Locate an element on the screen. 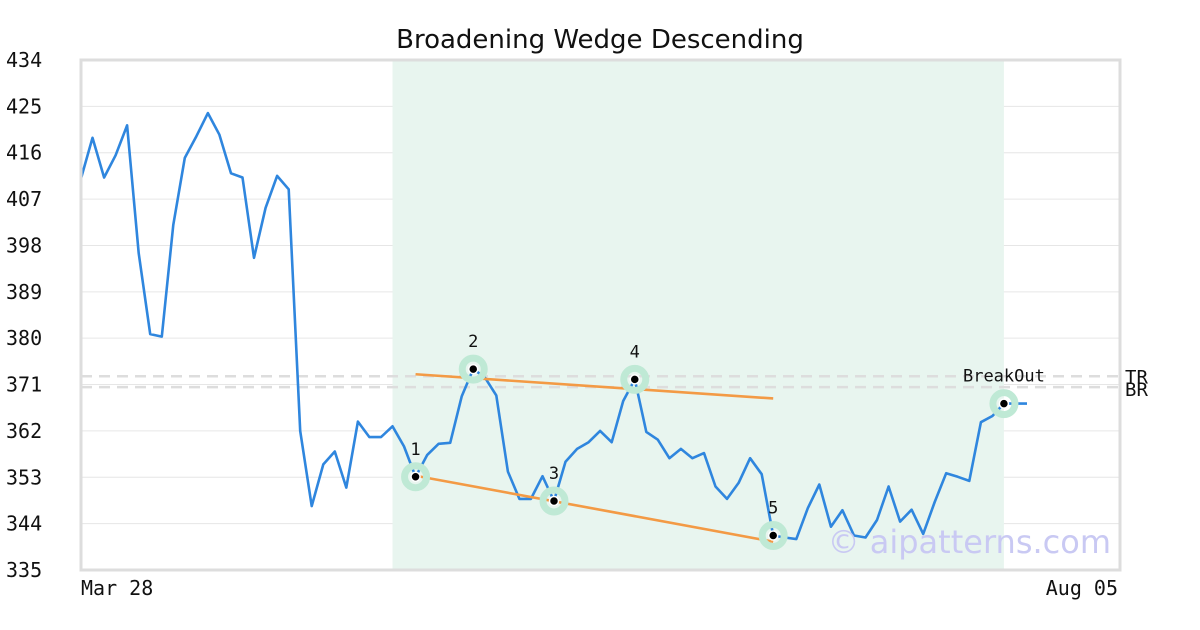 Image resolution: width=1200 pixels, height=630 pixels. x-tick-label: Aug 05 is located at coordinates (1082, 588).